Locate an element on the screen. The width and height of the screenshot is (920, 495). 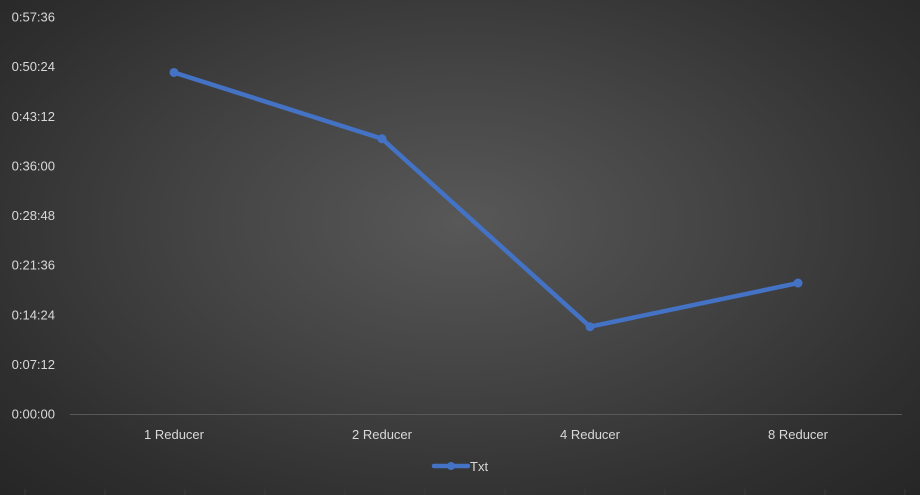
y-tick-label: 0:21:36 is located at coordinates (33, 265).